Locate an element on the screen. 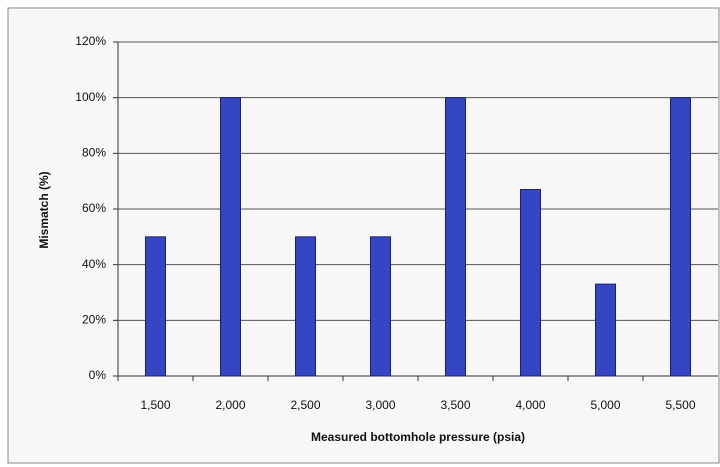  y-tick-label: 120% is located at coordinates (90, 41).